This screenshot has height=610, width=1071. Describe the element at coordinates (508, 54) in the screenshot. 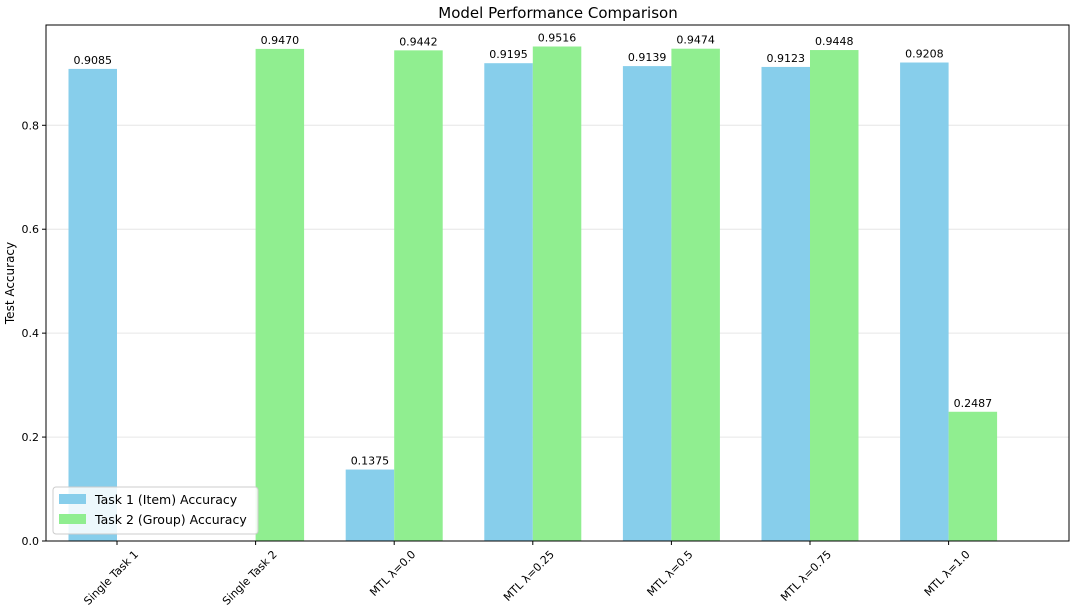

I see `bar-value-label: 0.9195` at that location.